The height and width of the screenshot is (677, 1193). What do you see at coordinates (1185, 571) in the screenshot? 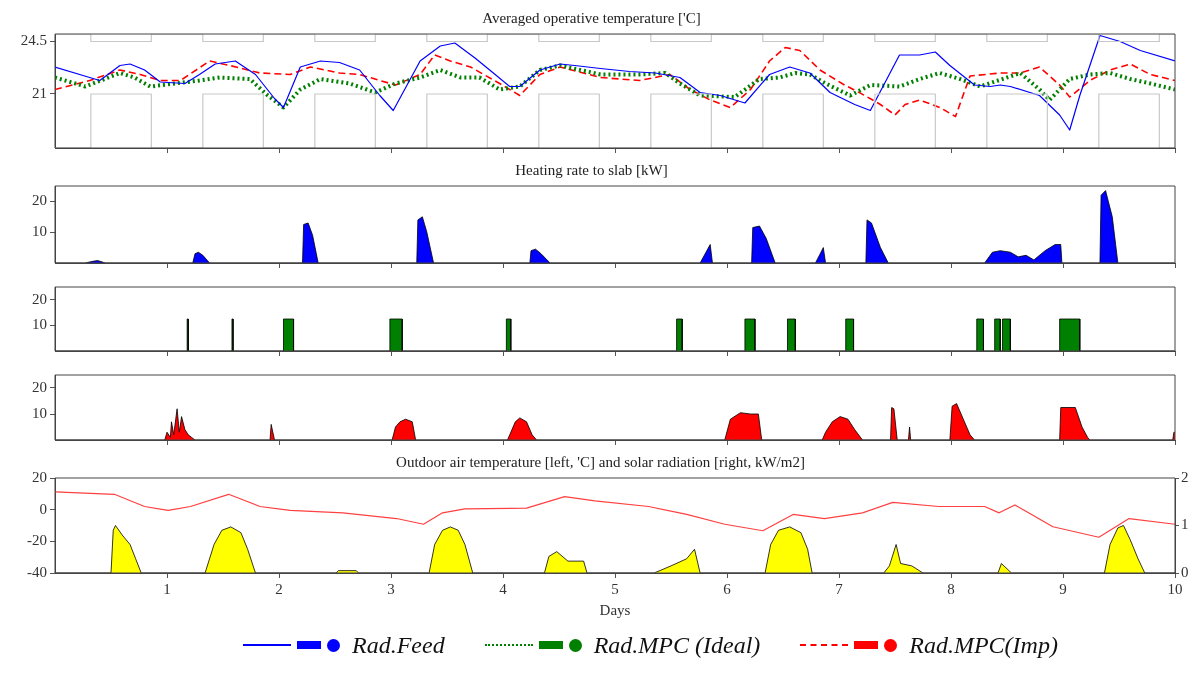
I see `y2-tick-label: 0` at bounding box center [1185, 571].